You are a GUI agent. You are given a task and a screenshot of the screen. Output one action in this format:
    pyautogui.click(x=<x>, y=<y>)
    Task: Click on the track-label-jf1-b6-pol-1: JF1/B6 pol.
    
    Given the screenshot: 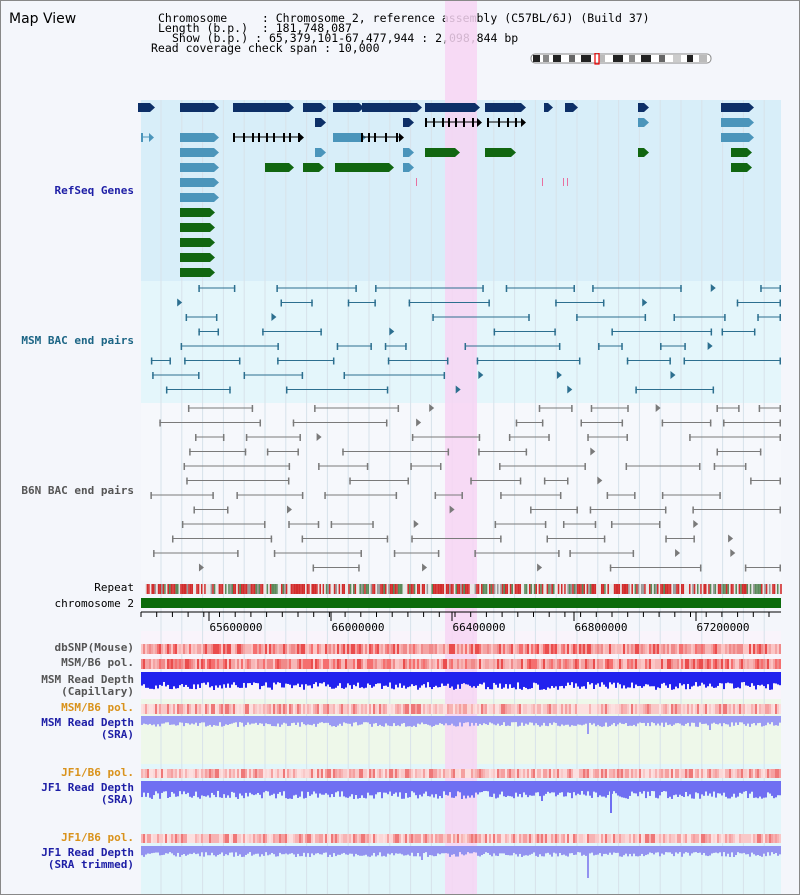 What is the action you would take?
    pyautogui.click(x=97, y=772)
    